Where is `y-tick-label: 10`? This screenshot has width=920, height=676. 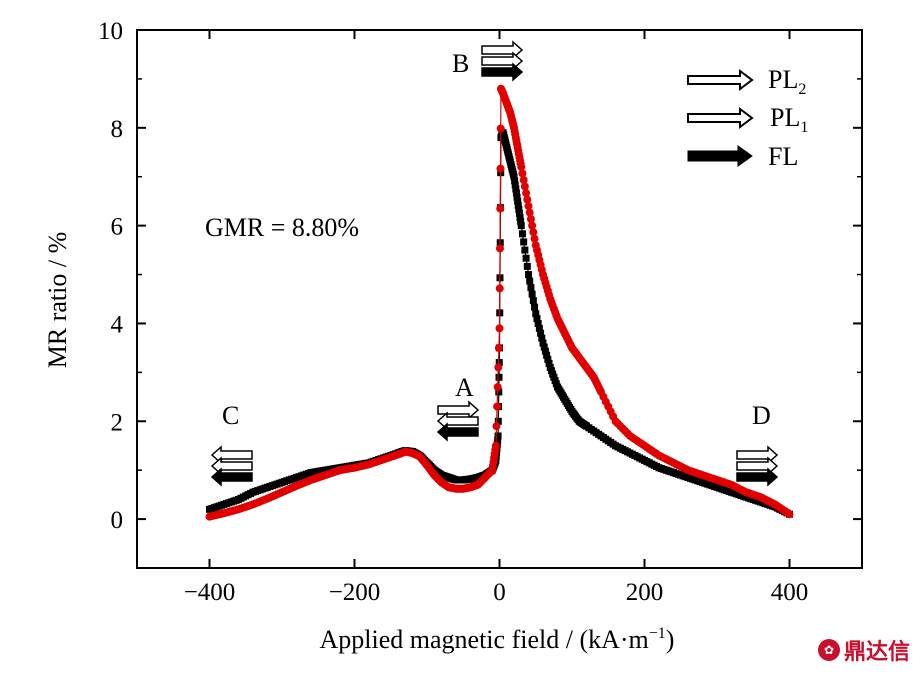 y-tick-label: 10 is located at coordinates (110, 31).